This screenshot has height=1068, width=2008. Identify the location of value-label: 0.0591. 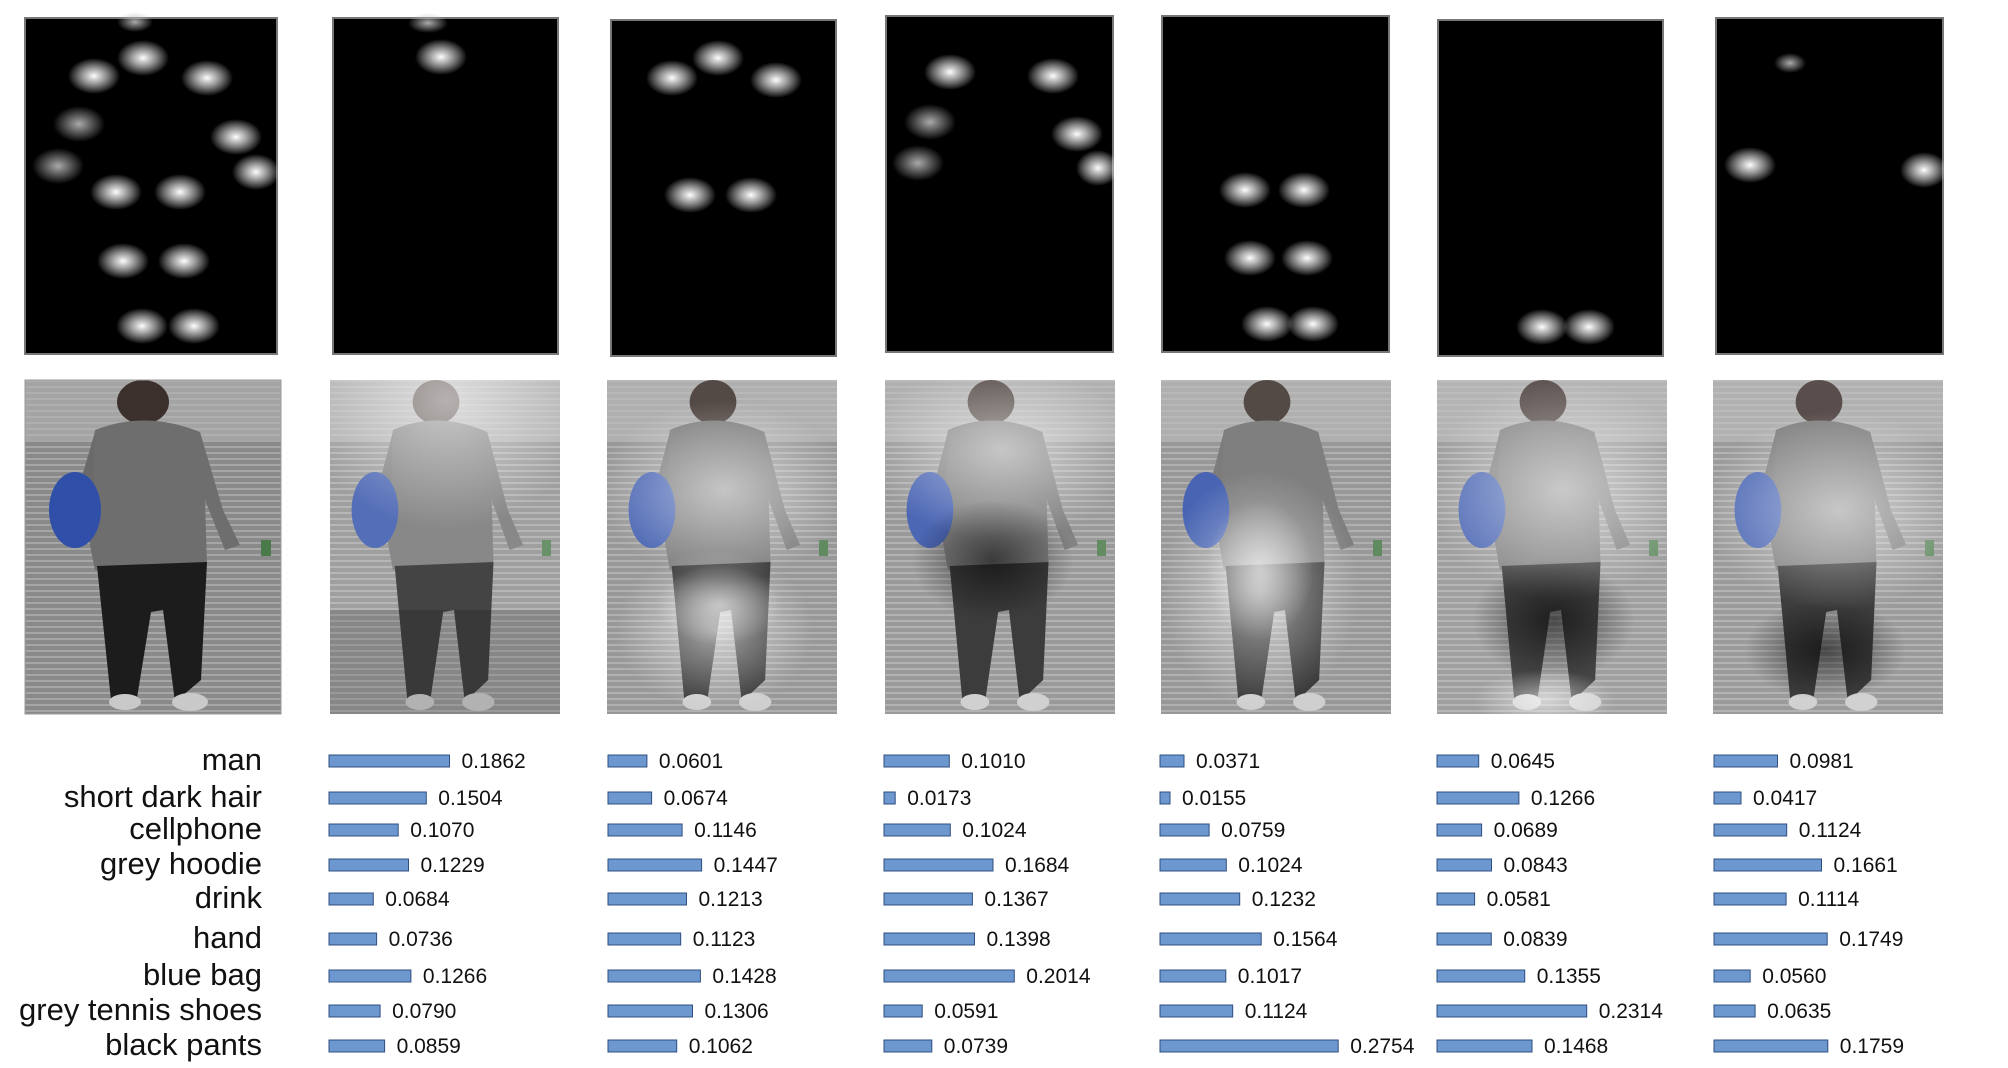
(966, 1011).